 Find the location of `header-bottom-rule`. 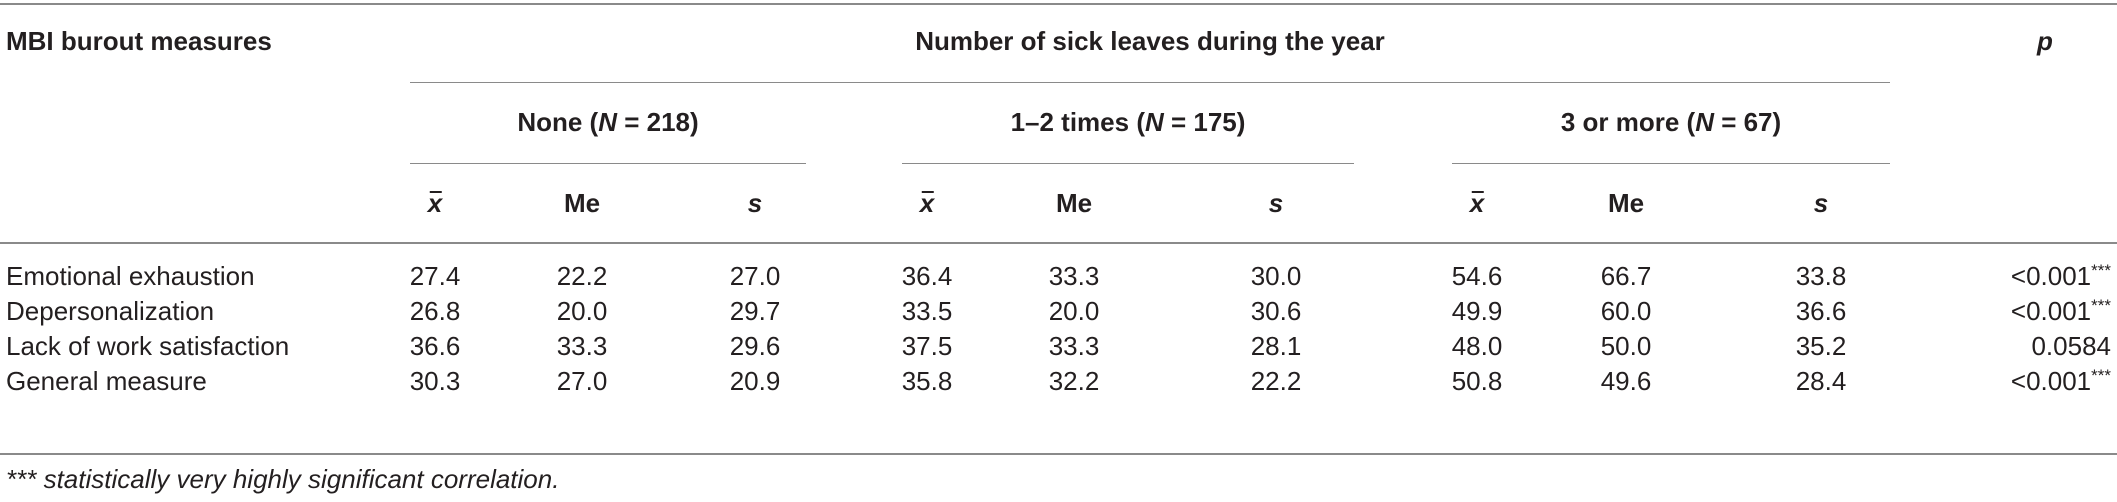

header-bottom-rule is located at coordinates (1058, 243).